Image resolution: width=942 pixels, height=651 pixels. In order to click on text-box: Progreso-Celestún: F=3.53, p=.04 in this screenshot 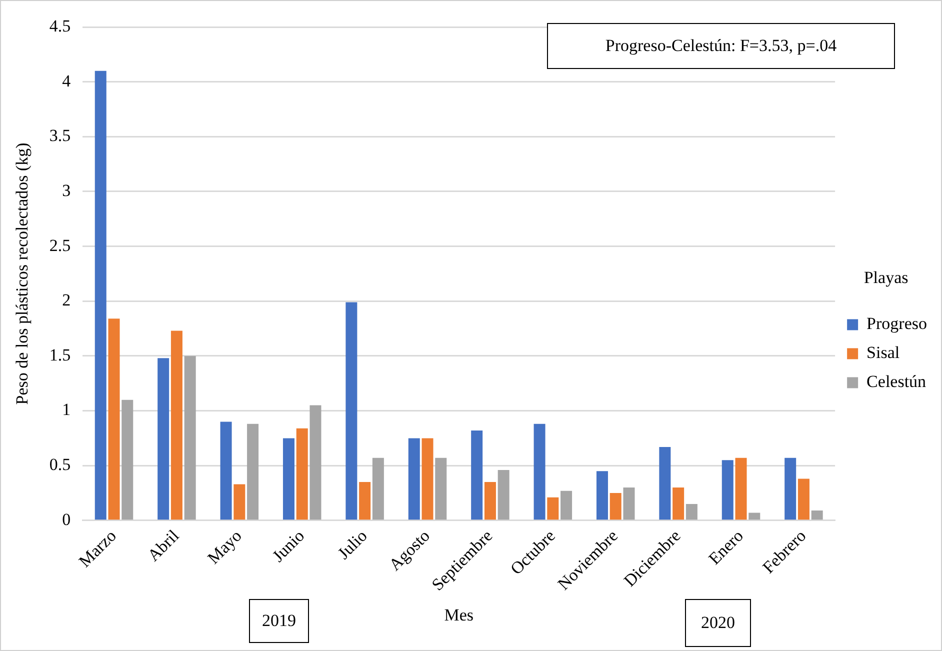, I will do `click(721, 46)`.